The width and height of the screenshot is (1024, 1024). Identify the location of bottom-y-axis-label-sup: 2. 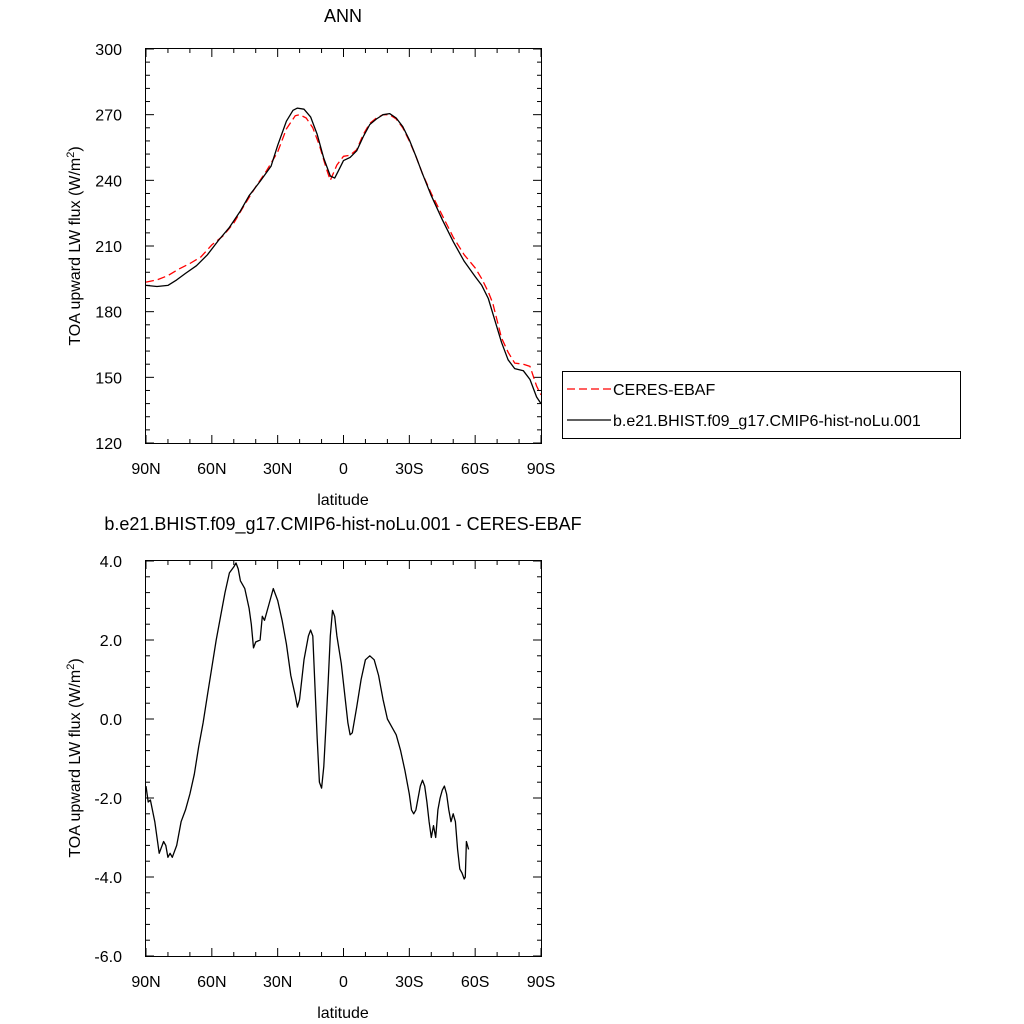
(71, 667).